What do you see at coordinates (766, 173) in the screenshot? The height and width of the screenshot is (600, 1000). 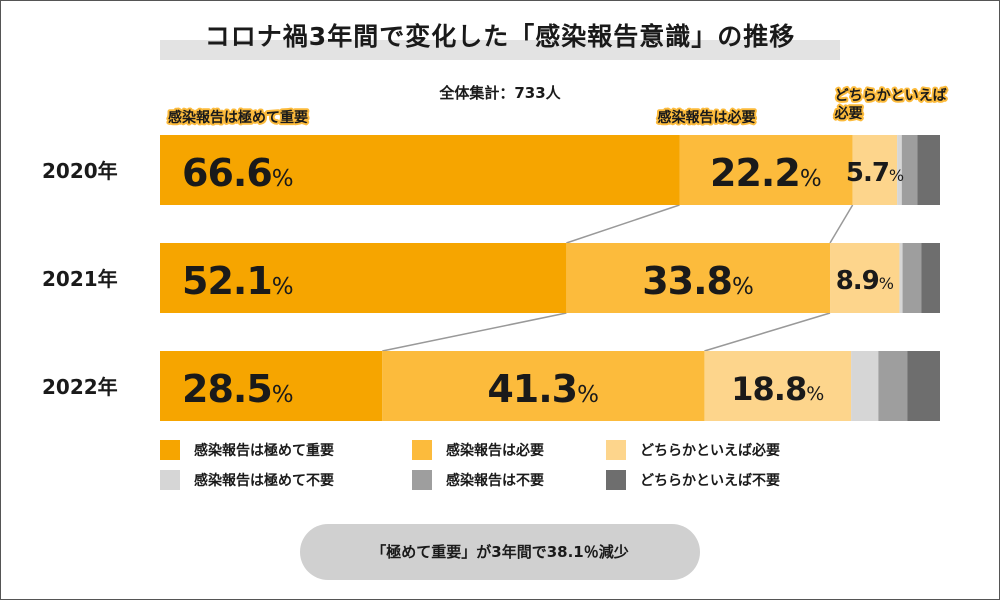 I see `value-label: 22.2%` at bounding box center [766, 173].